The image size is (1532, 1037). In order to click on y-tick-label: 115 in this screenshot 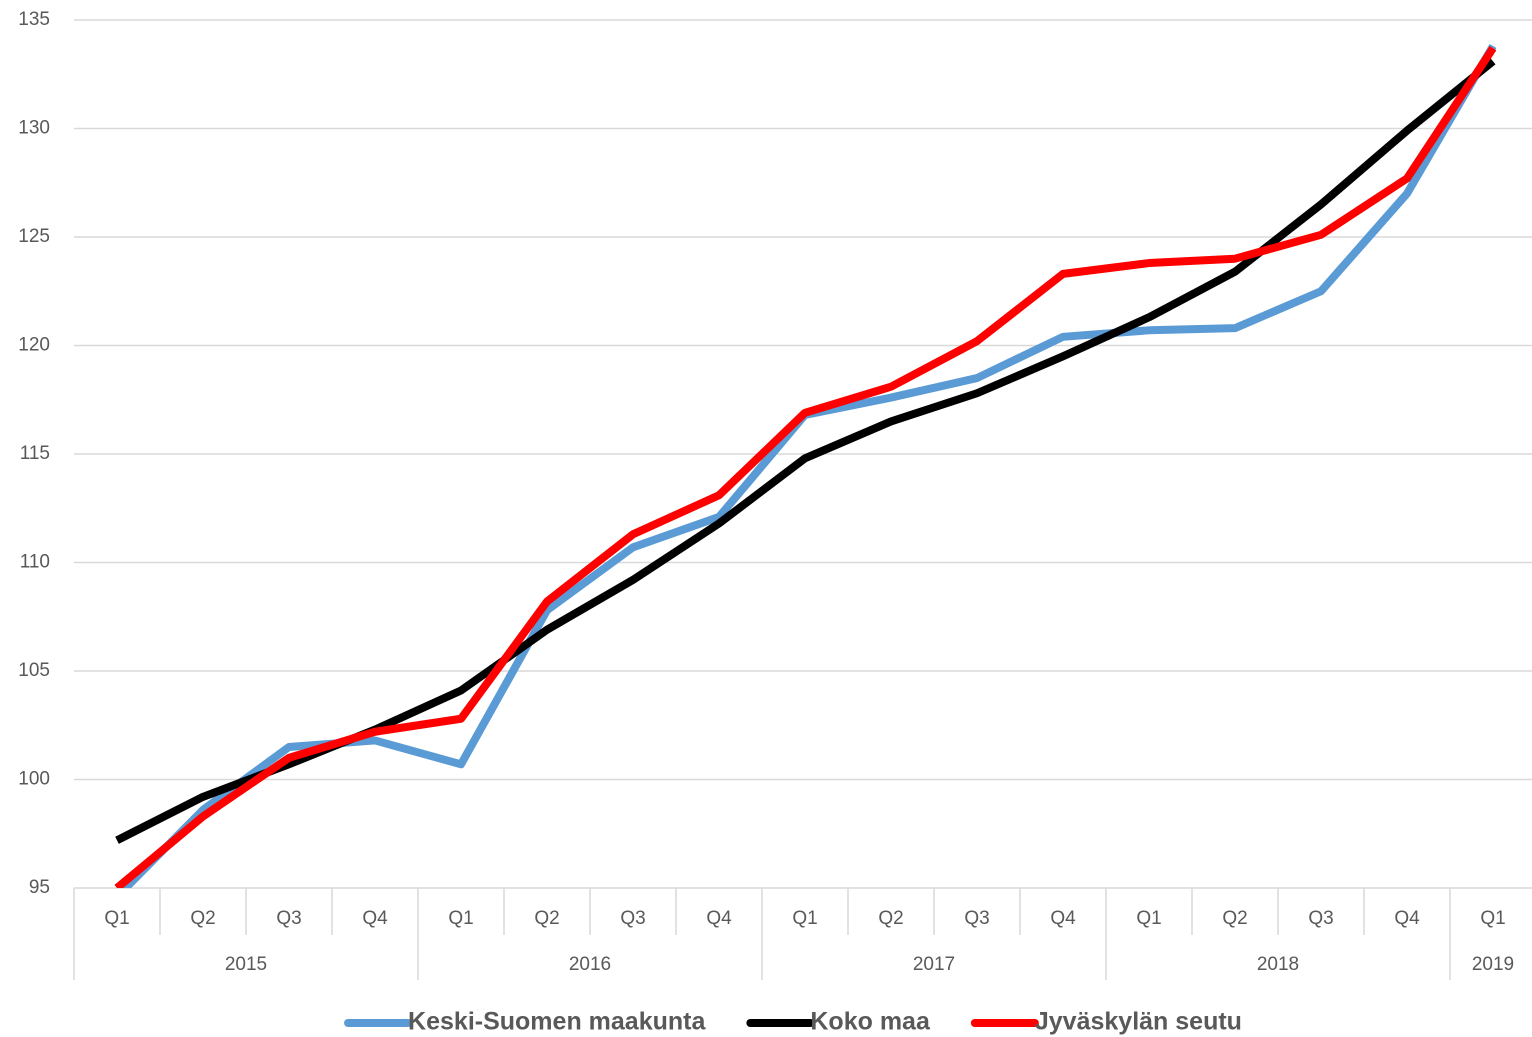, I will do `click(35, 453)`.